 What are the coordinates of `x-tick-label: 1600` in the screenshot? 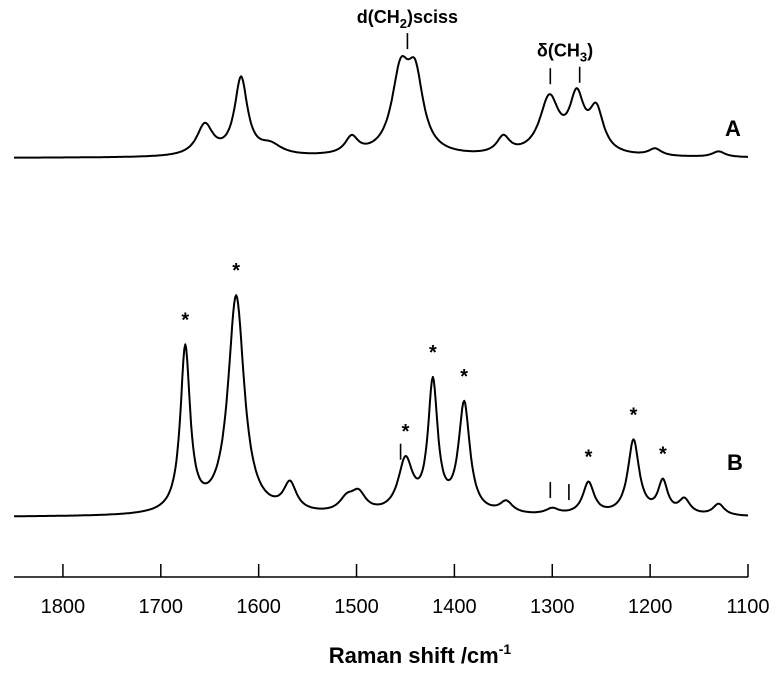 It's located at (258, 607).